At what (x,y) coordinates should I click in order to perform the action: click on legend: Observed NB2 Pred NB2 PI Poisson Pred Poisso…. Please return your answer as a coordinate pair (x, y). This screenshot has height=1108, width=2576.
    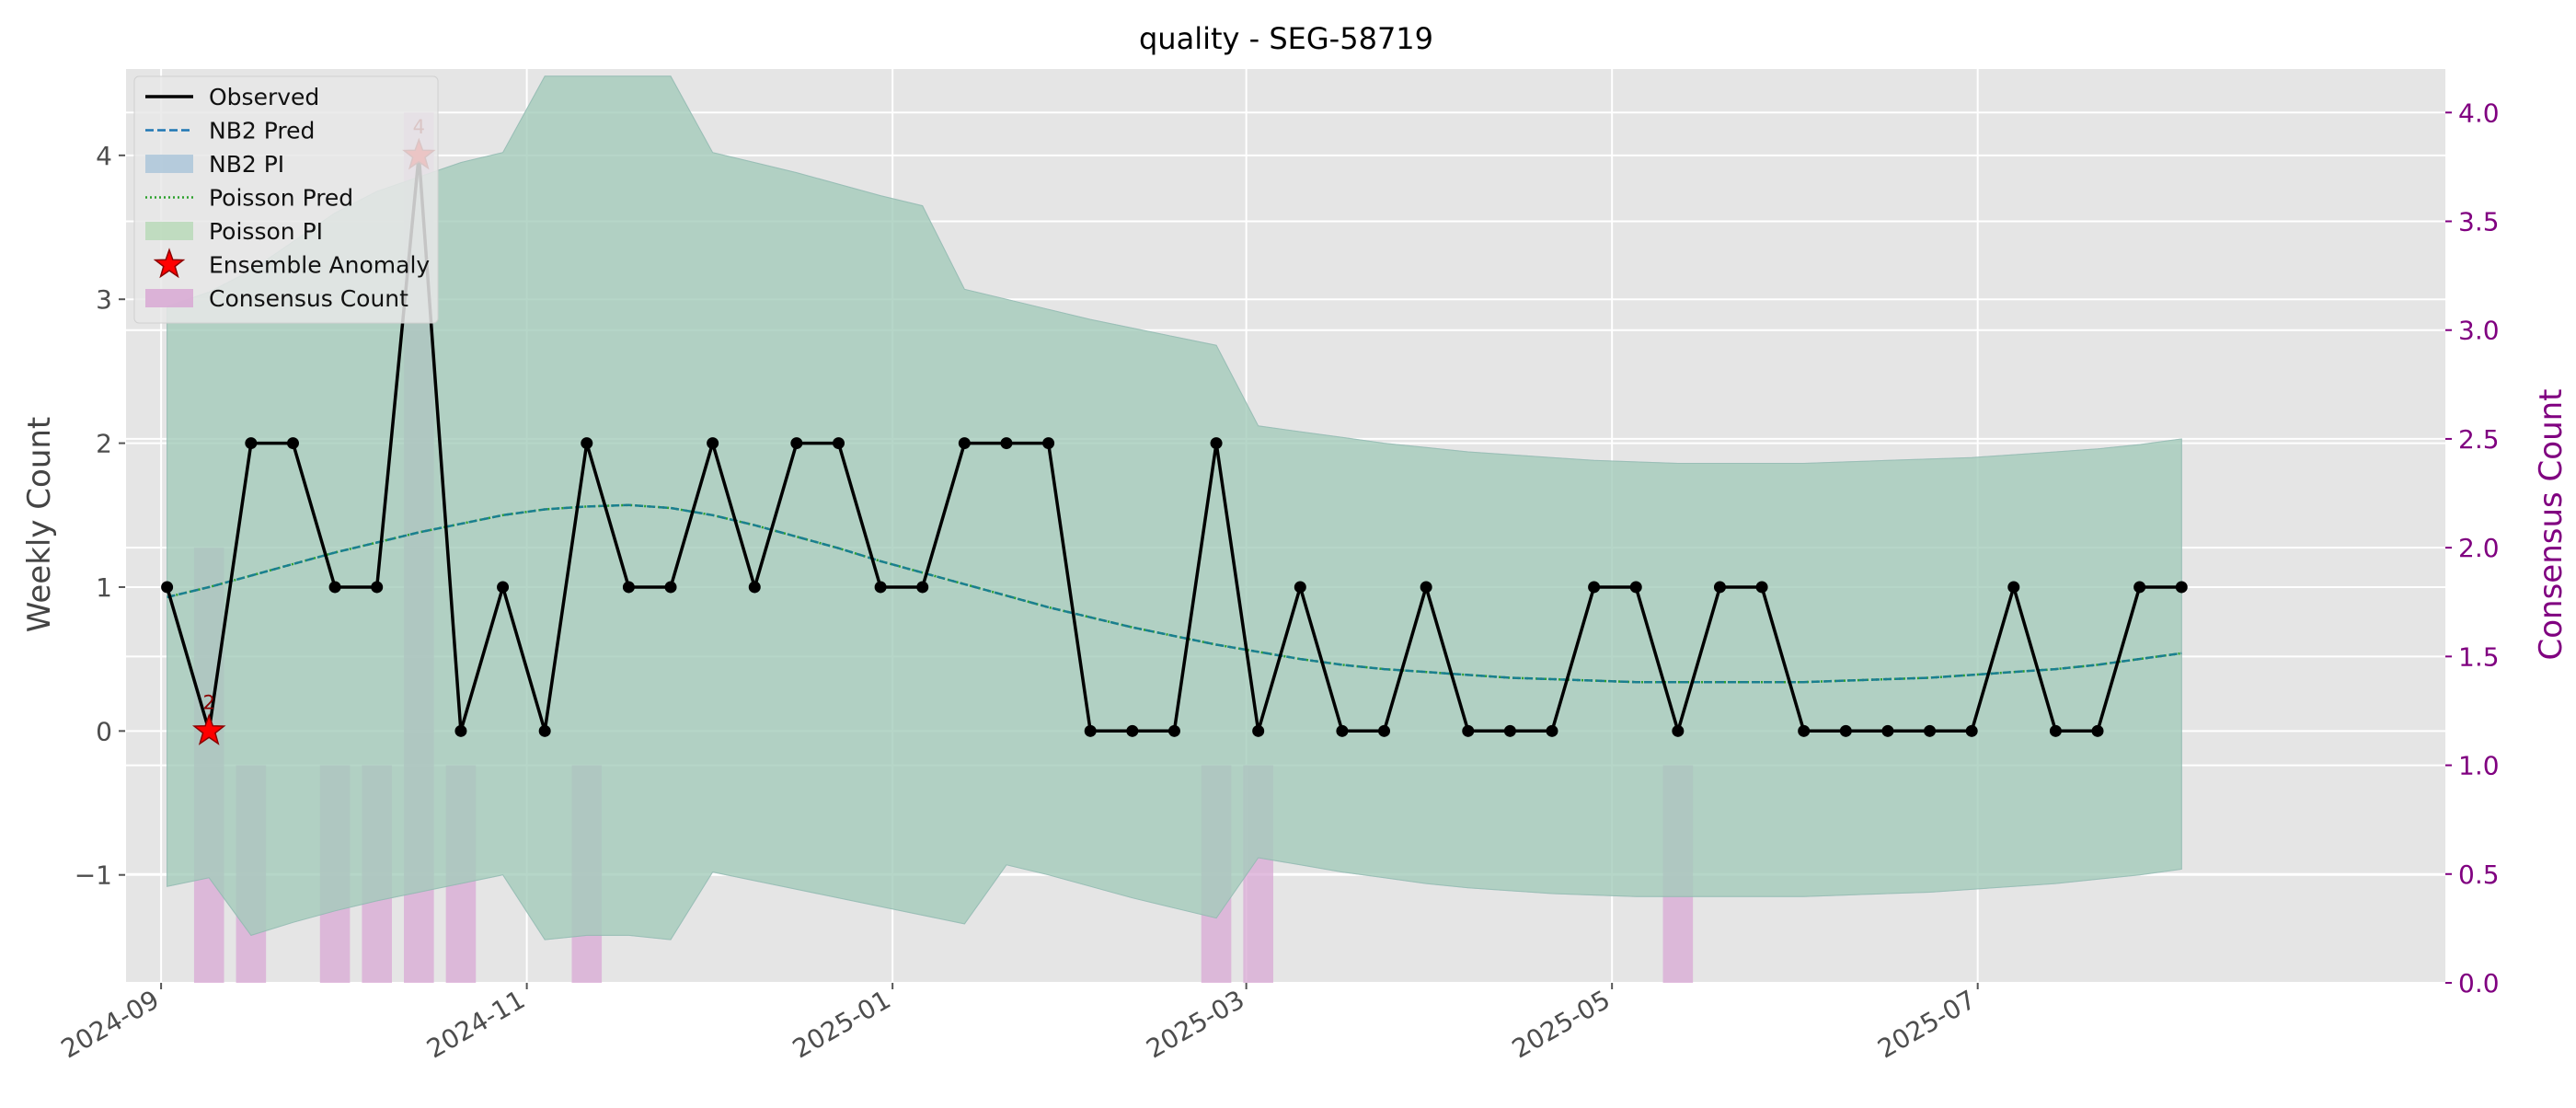
    Looking at the image, I should click on (286, 199).